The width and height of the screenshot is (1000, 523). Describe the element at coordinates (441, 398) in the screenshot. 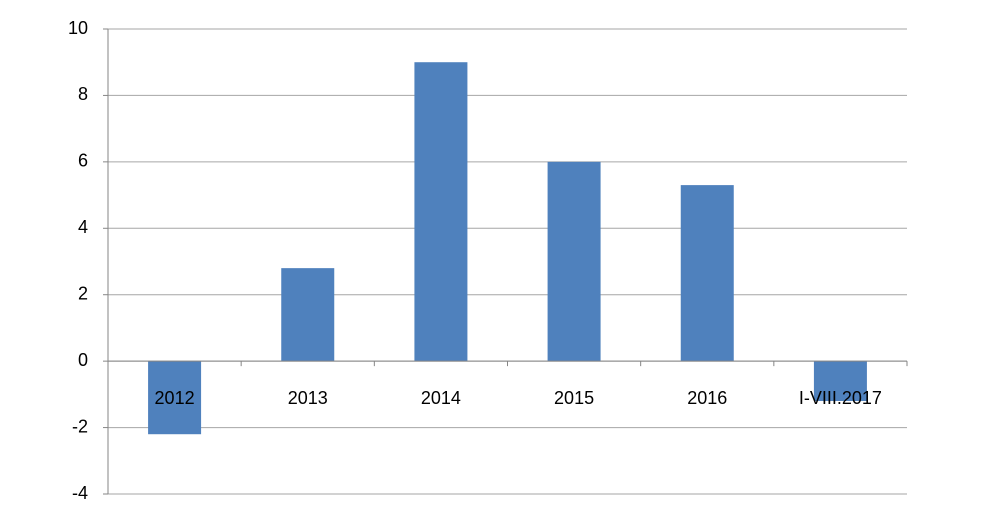

I see `x-tick-label: 2014` at that location.